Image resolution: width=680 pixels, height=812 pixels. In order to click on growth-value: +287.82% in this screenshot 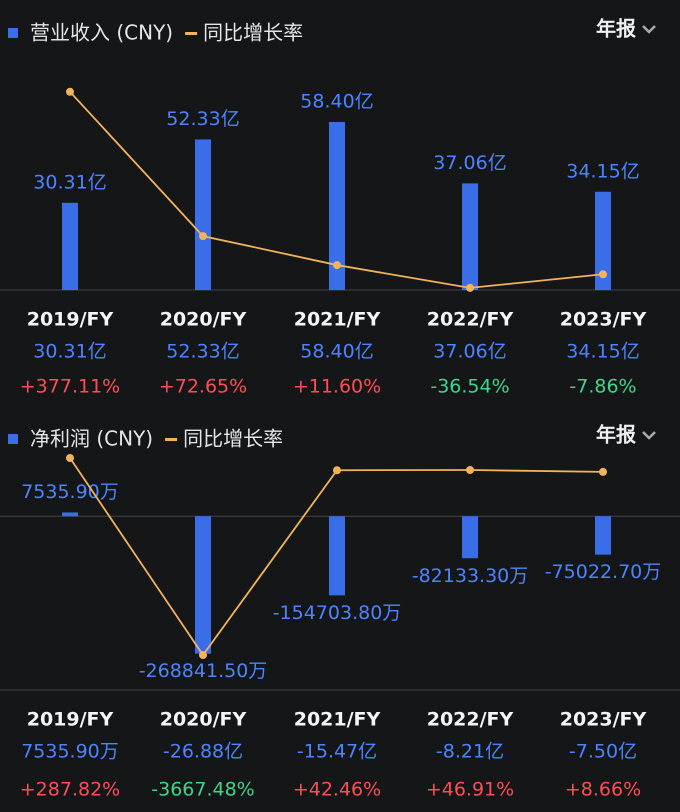, I will do `click(70, 790)`.